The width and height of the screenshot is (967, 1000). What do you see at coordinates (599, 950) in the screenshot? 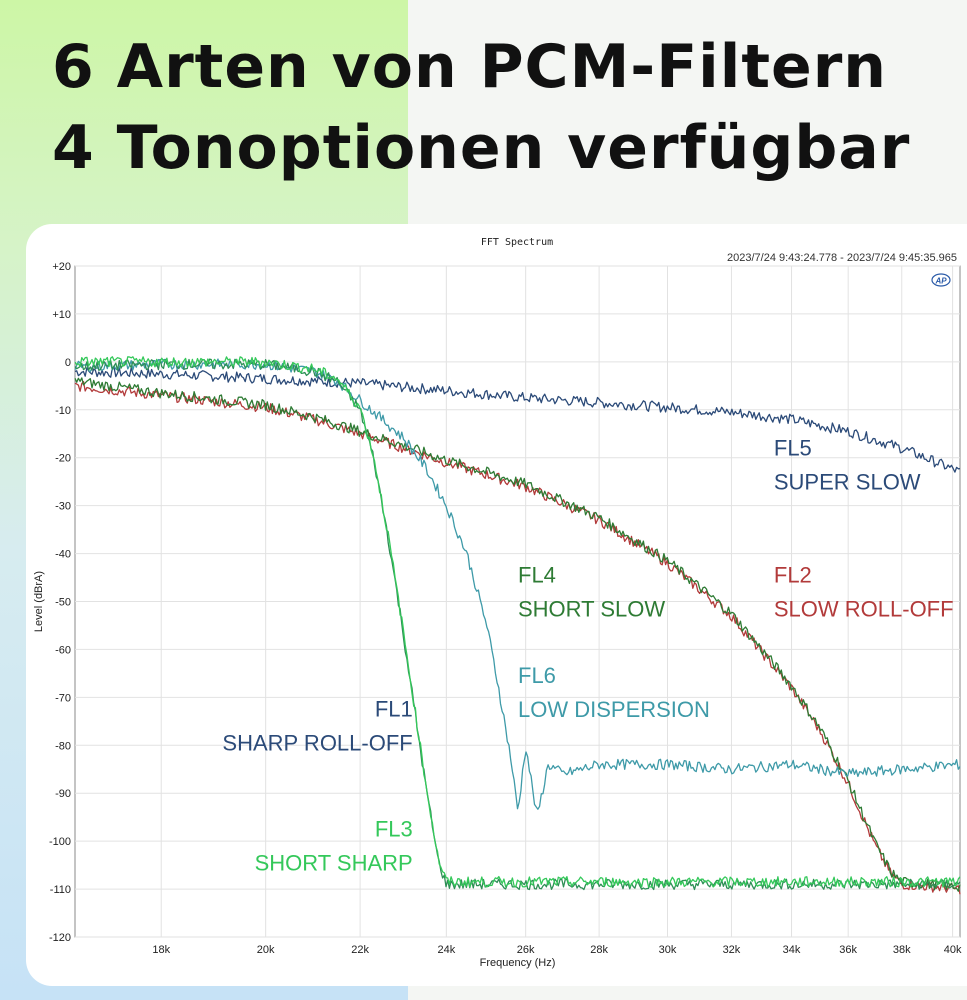
I see `x-tick-label: 28k` at bounding box center [599, 950].